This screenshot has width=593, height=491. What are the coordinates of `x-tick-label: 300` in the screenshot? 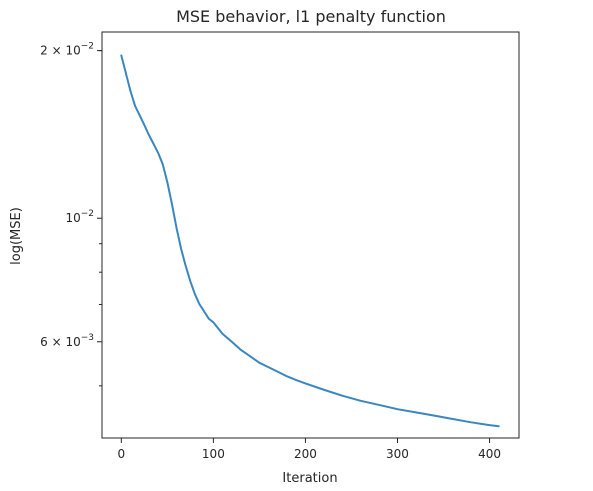 It's located at (397, 454).